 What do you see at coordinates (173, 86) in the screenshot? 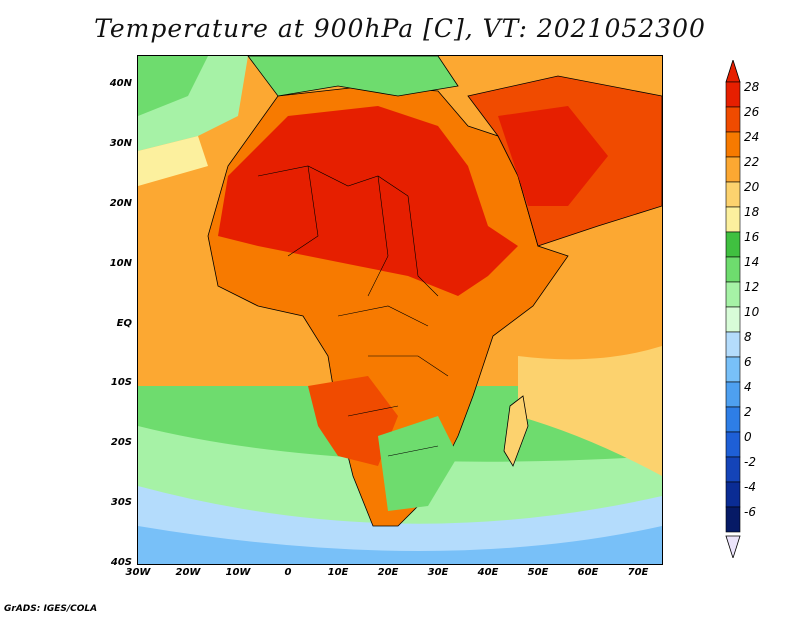
I see `cool-patch` at bounding box center [173, 86].